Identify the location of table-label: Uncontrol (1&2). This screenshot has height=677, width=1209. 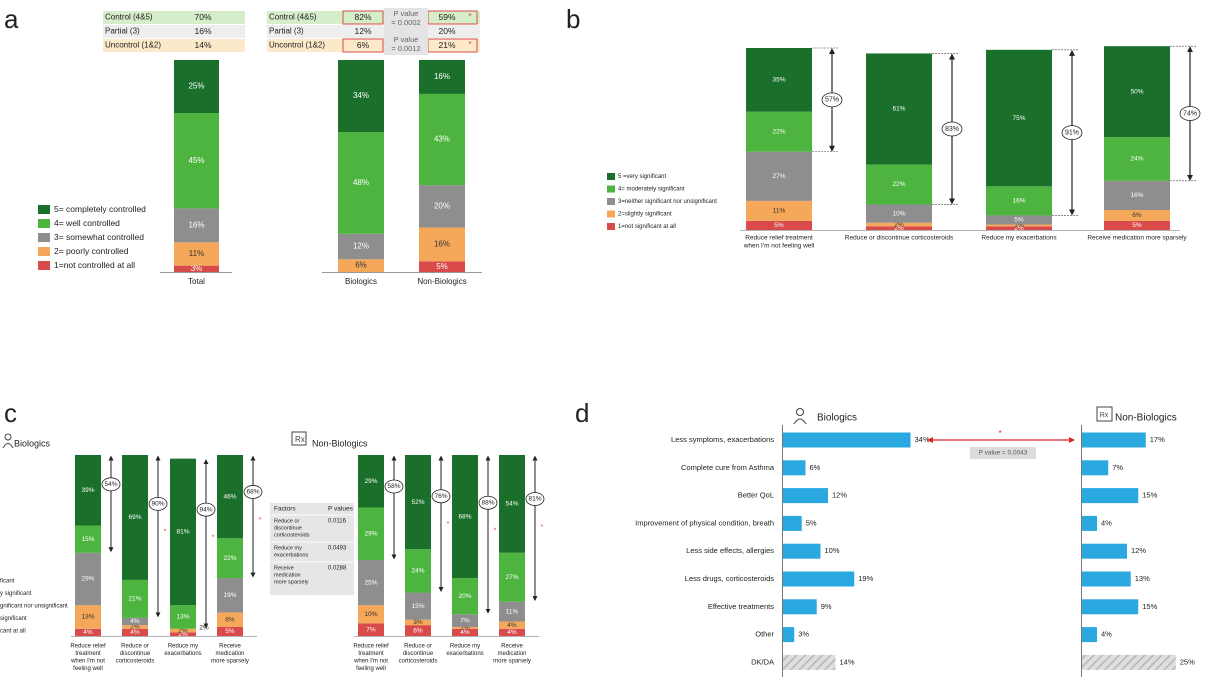
(133, 45).